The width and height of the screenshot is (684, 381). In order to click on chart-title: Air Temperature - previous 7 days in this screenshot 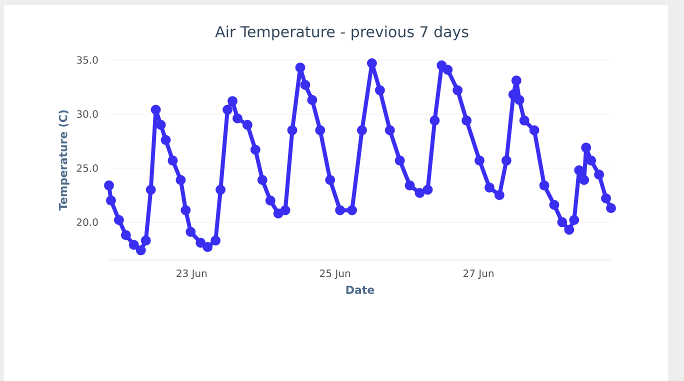, I will do `click(341, 33)`.